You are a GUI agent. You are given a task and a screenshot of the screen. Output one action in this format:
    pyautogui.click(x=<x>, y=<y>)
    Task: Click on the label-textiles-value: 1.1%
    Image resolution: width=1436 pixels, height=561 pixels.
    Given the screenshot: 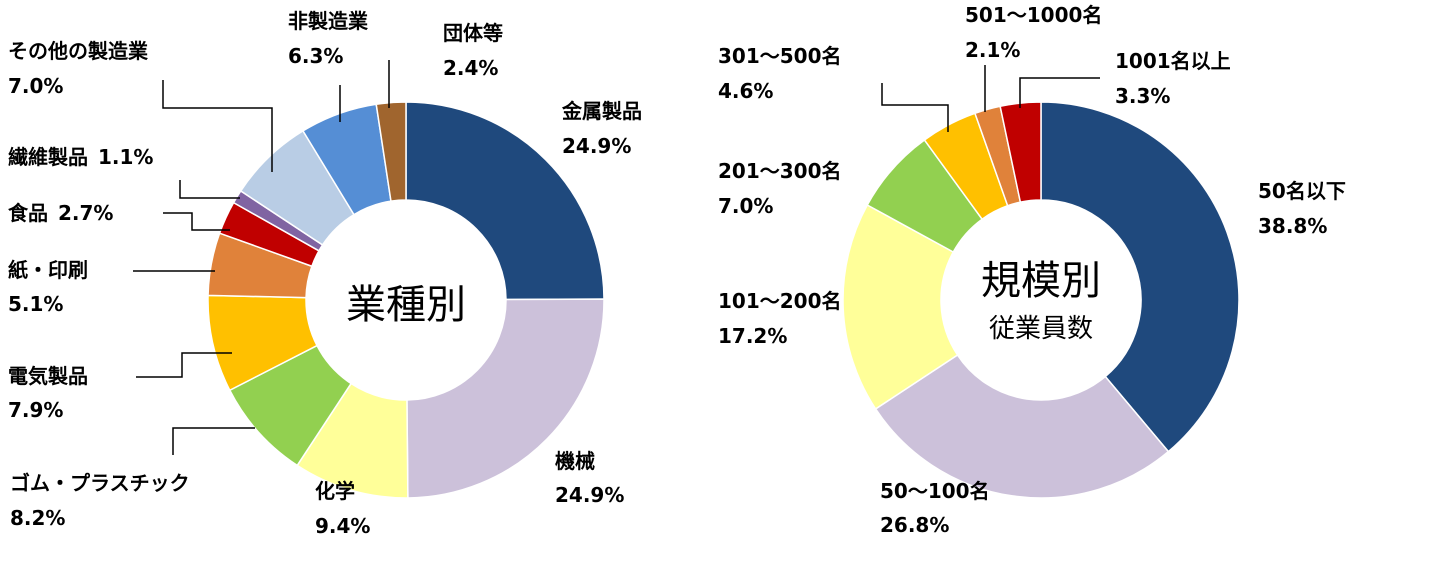 What is the action you would take?
    pyautogui.click(x=125, y=157)
    